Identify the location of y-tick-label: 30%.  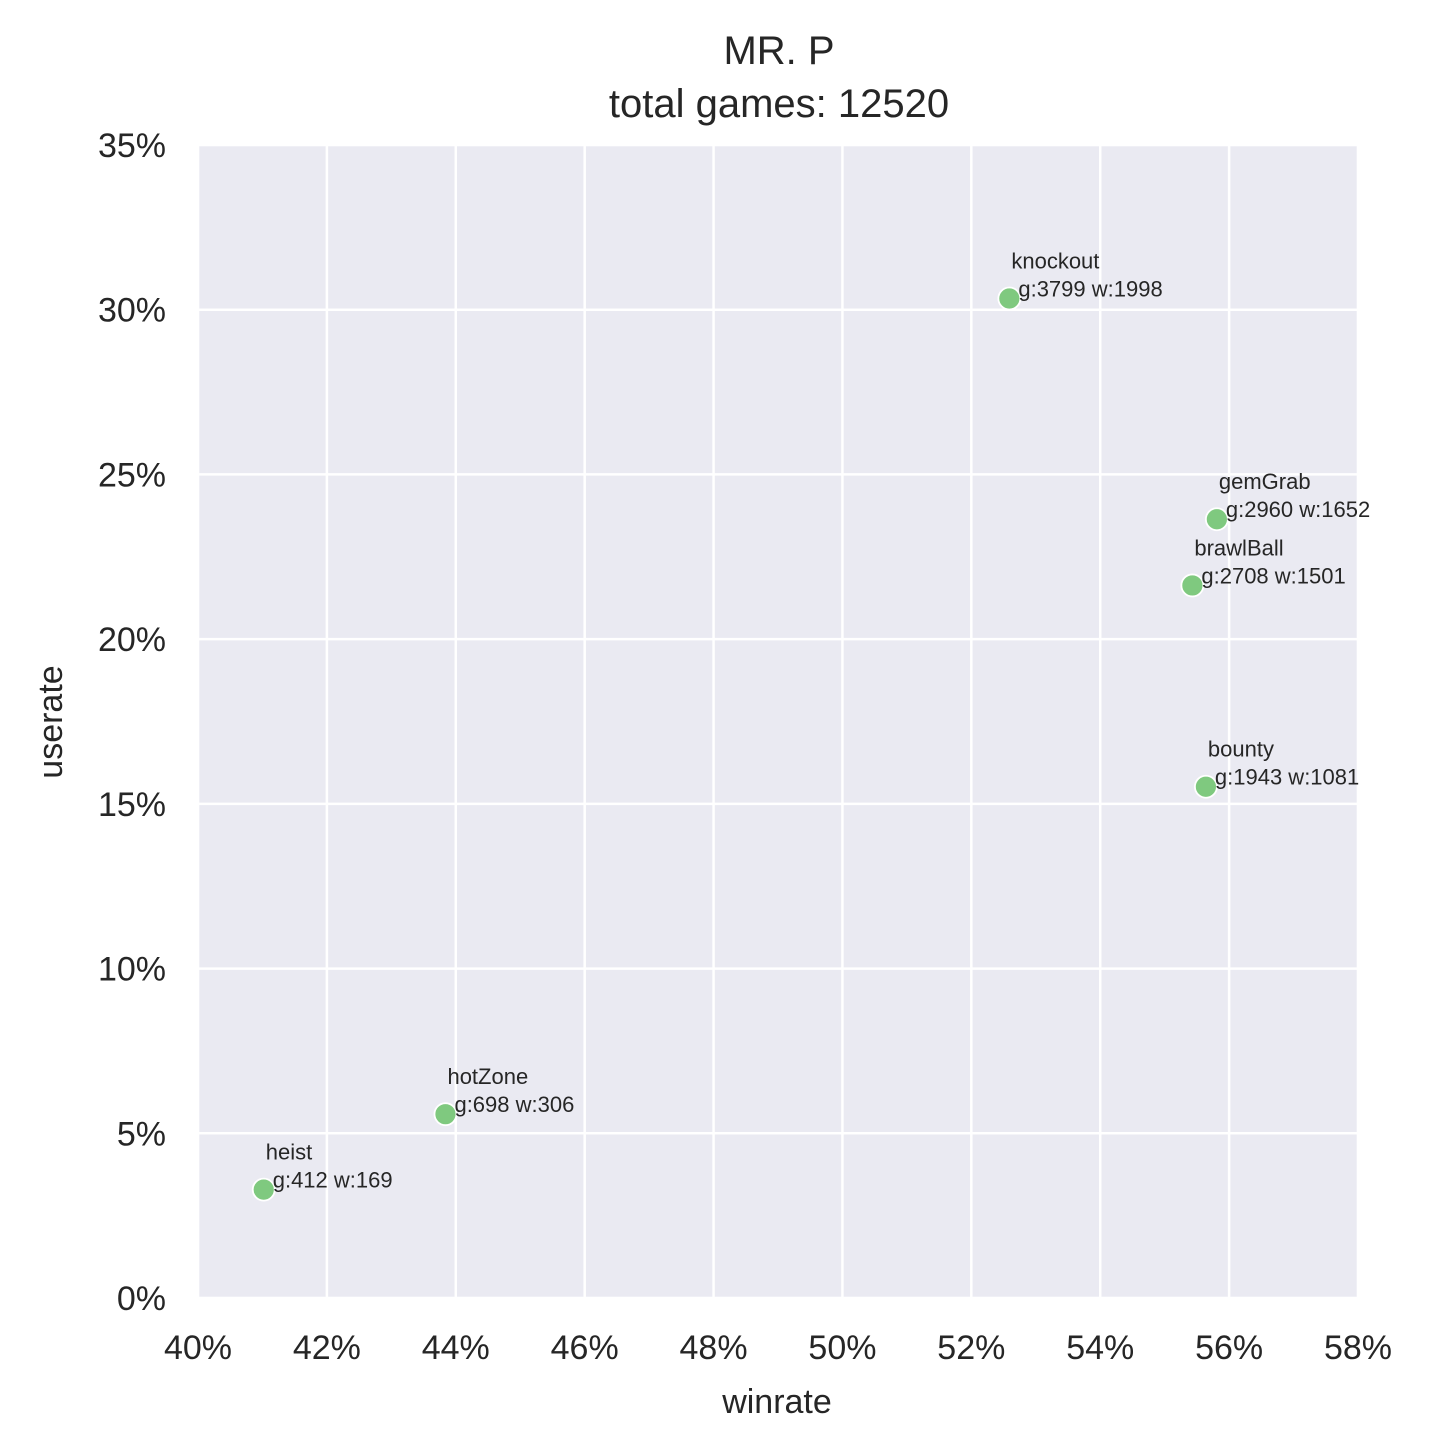
(132, 311).